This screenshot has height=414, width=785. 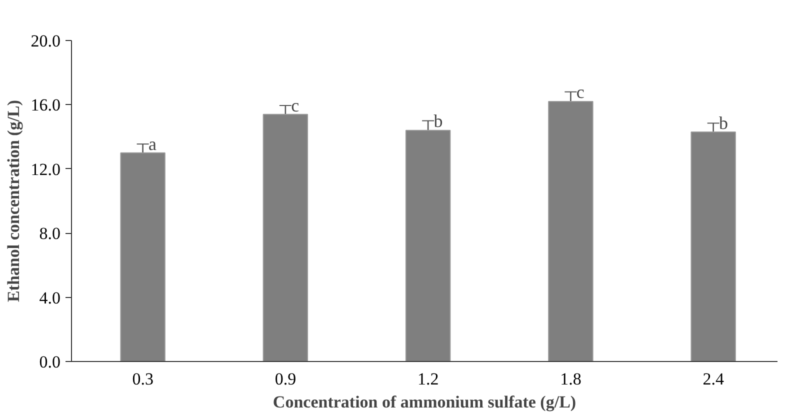 I want to click on y-tick-label: 16.0, so click(x=45, y=105).